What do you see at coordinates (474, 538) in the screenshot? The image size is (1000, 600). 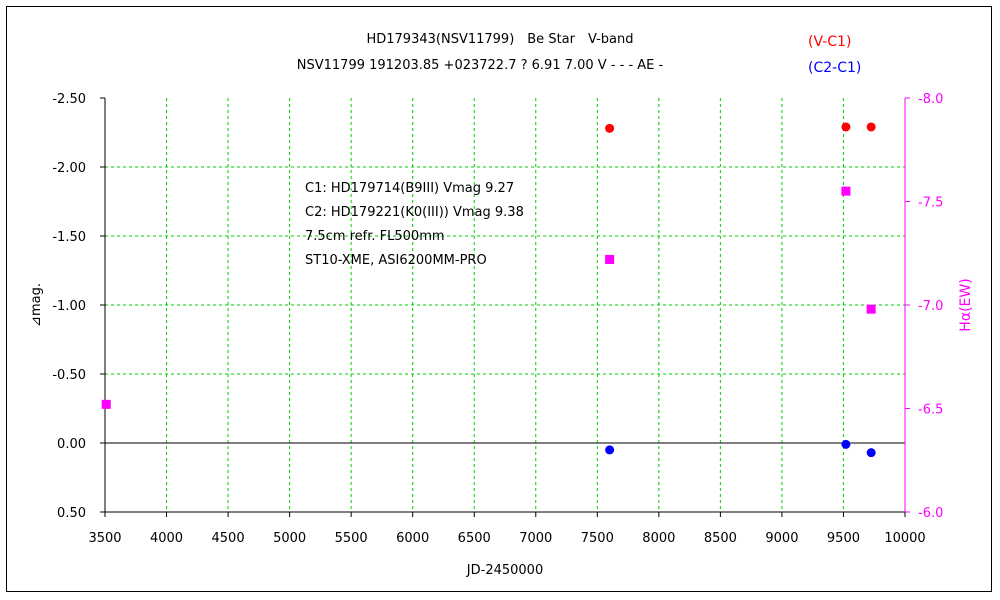 I see `x-tick-label: 6500` at bounding box center [474, 538].